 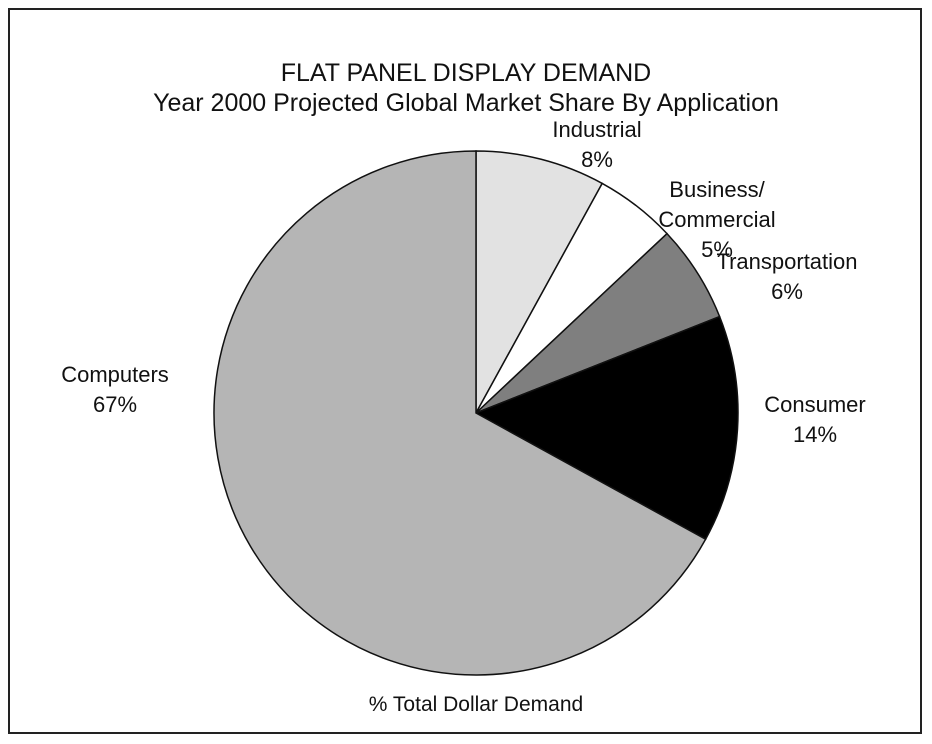 I want to click on slice-label: Transportation, so click(x=787, y=261).